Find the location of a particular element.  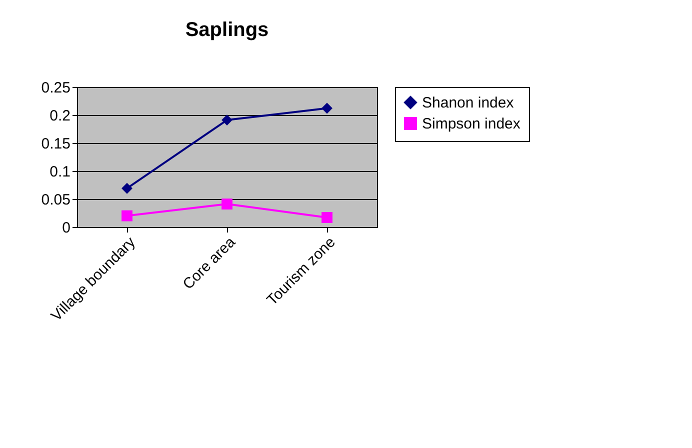

y-tick-label: 0.05 is located at coordinates (55, 200).